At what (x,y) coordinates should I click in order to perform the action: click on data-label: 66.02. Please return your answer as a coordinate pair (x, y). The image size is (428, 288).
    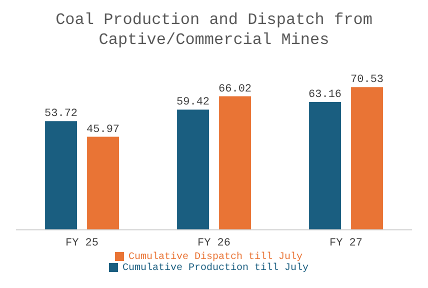
    Looking at the image, I should click on (235, 89).